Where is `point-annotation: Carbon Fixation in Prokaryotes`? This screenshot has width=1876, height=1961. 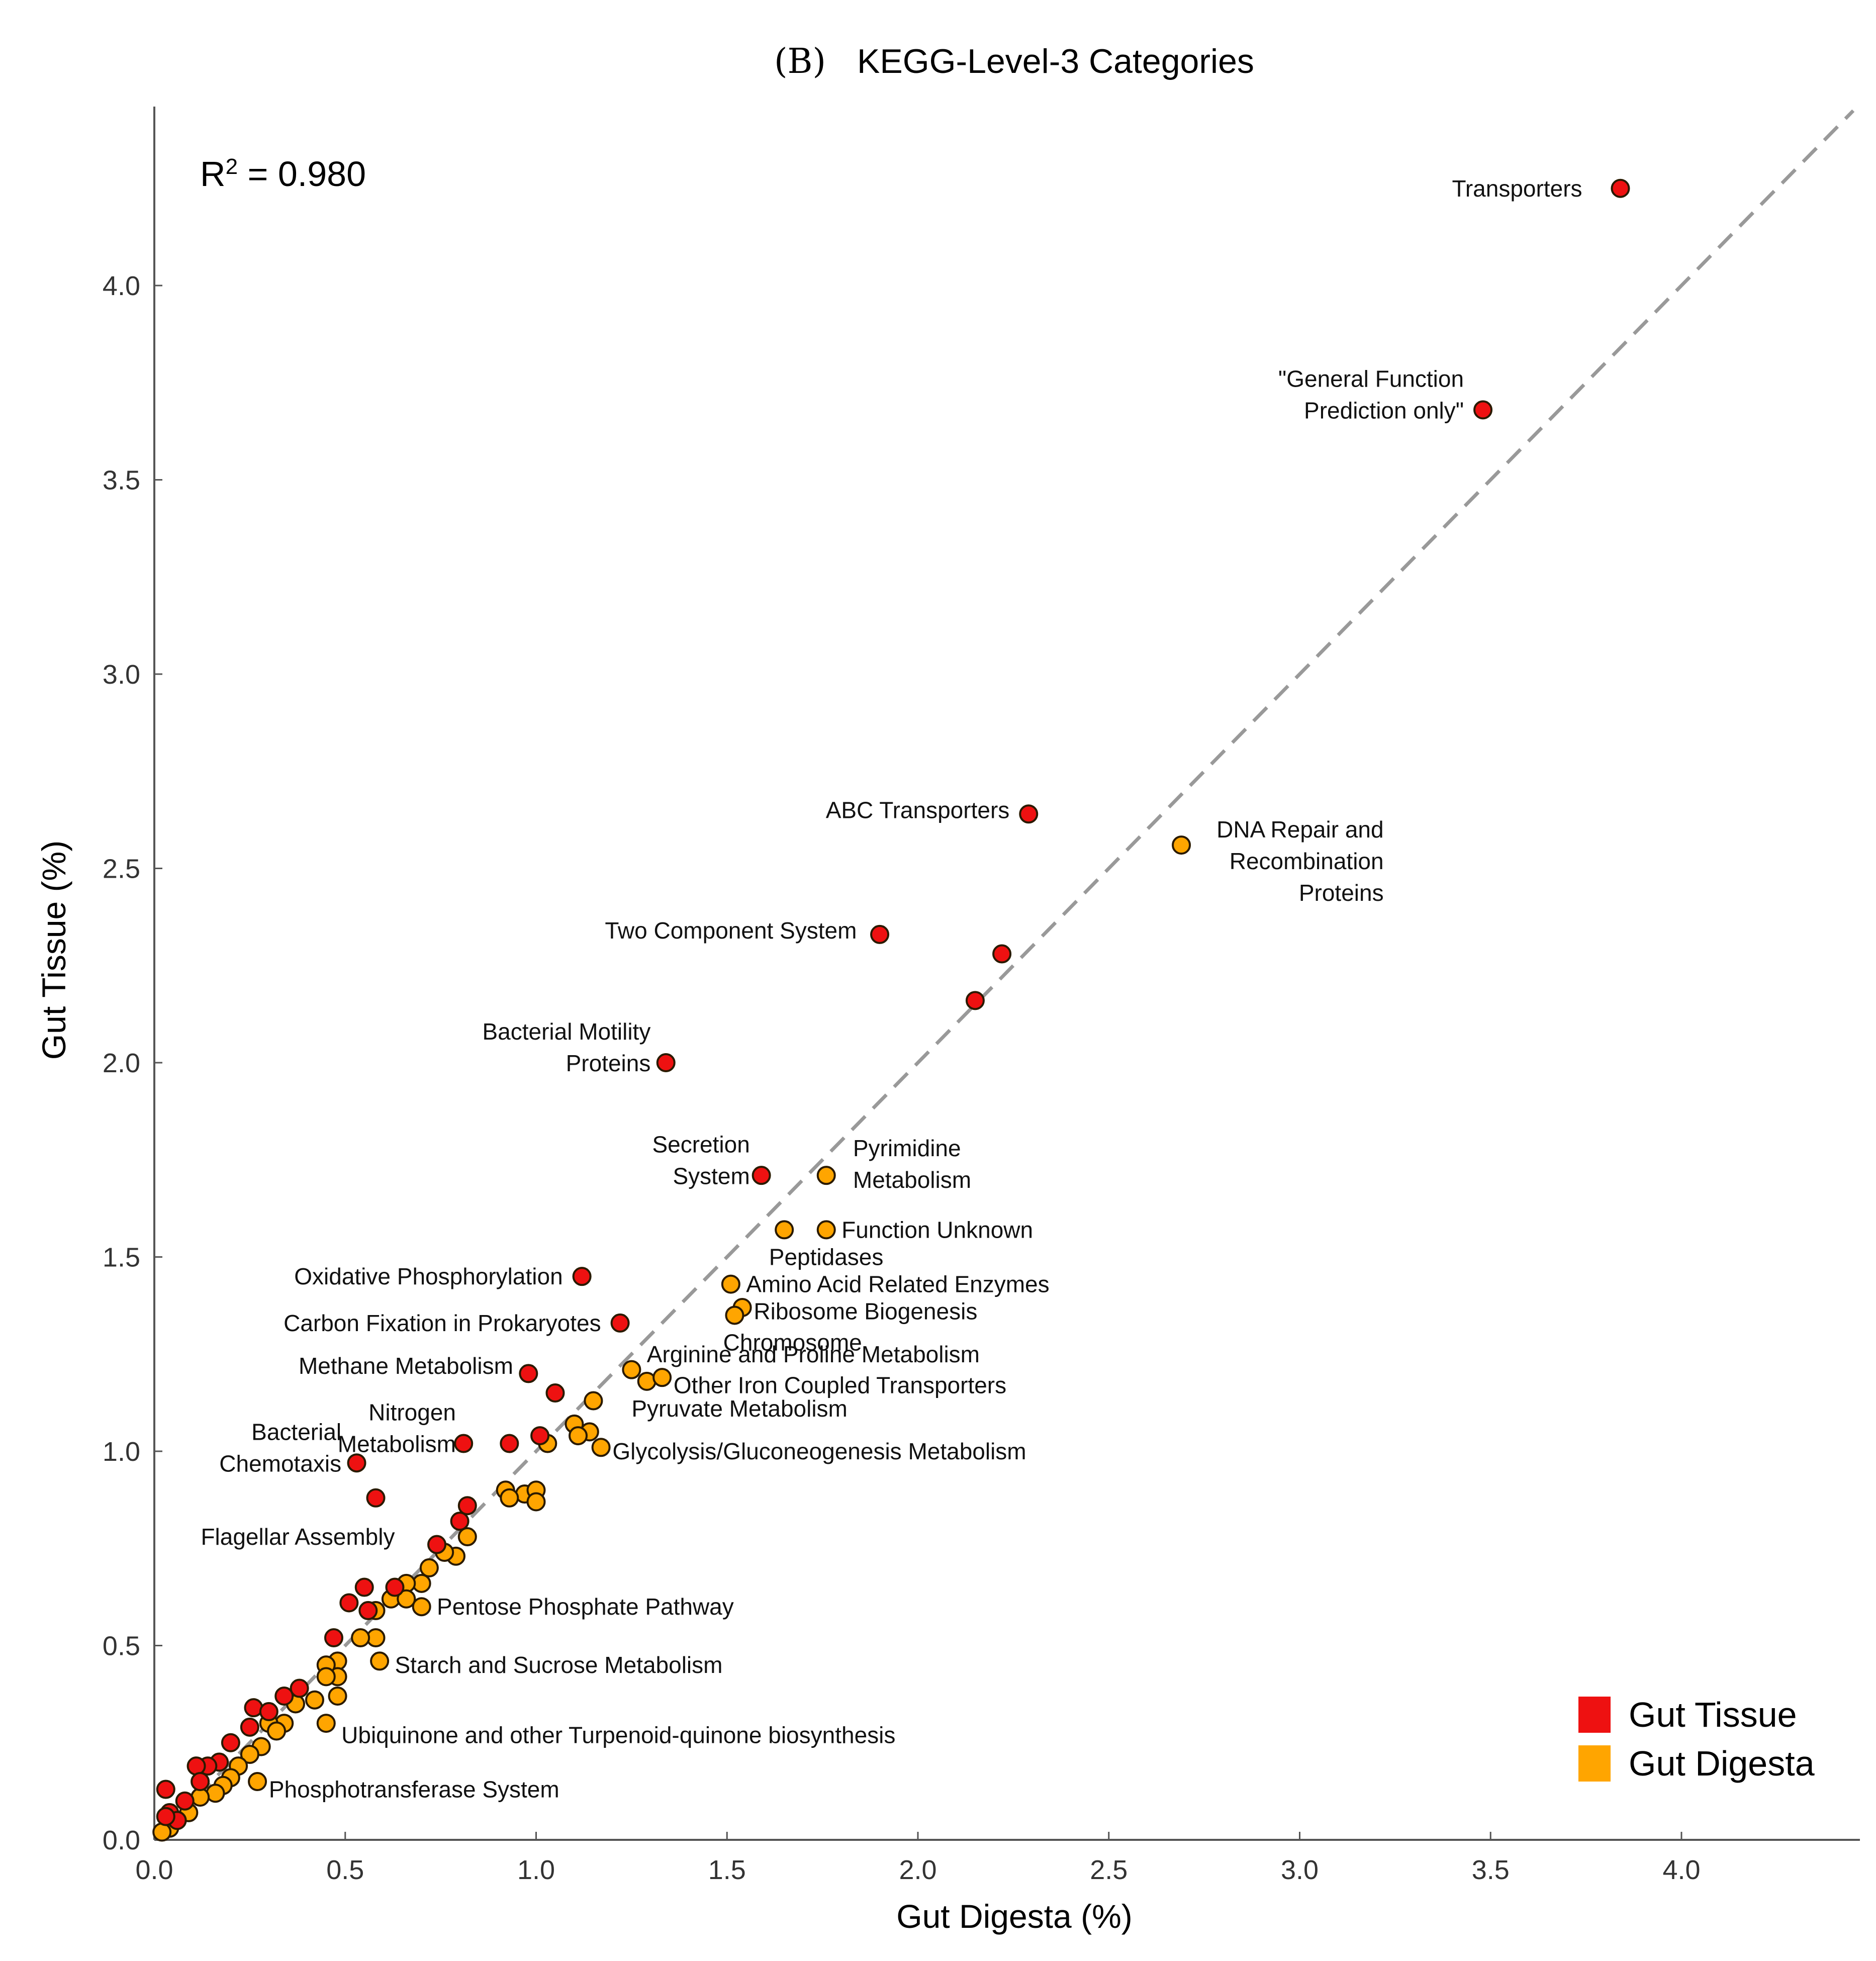 point-annotation: Carbon Fixation in Prokaryotes is located at coordinates (443, 1323).